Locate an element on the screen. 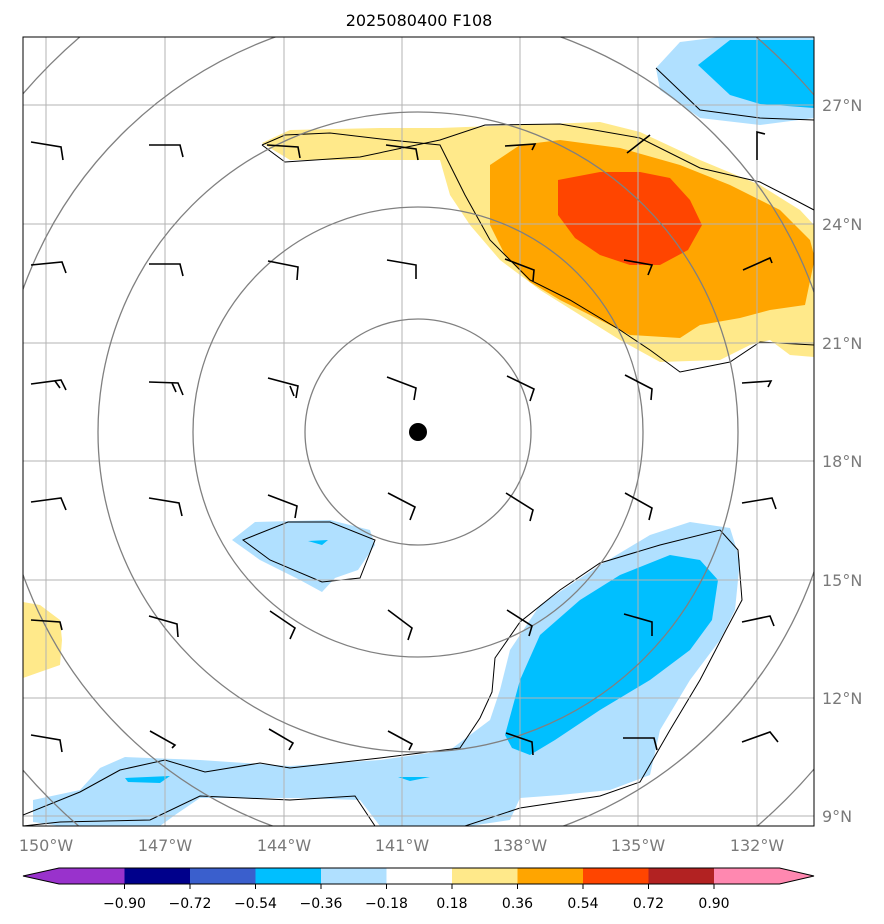 The width and height of the screenshot is (884, 924). colorbar-tick-label: −0.36 is located at coordinates (321, 904).